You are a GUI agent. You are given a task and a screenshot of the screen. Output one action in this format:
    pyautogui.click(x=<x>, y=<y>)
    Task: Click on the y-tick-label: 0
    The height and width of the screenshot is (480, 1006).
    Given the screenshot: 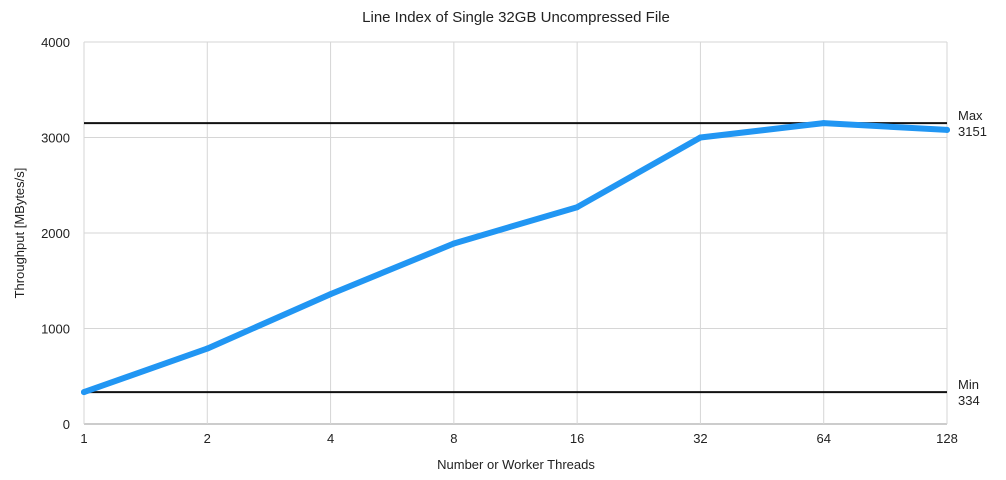 What is the action you would take?
    pyautogui.click(x=66, y=424)
    